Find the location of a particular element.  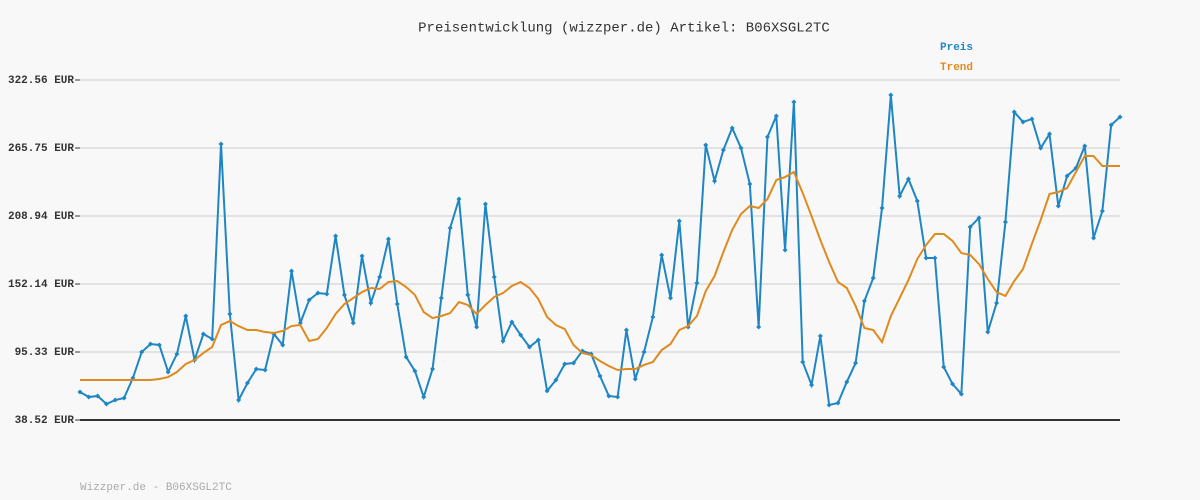

y-tick-label: 322.56 EUR is located at coordinates (41, 81).